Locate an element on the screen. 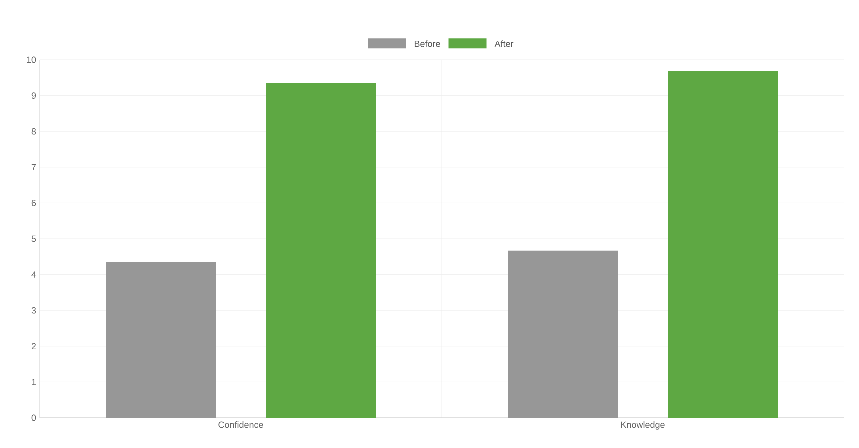 The image size is (859, 448). y-tick-label: 0 is located at coordinates (34, 418).